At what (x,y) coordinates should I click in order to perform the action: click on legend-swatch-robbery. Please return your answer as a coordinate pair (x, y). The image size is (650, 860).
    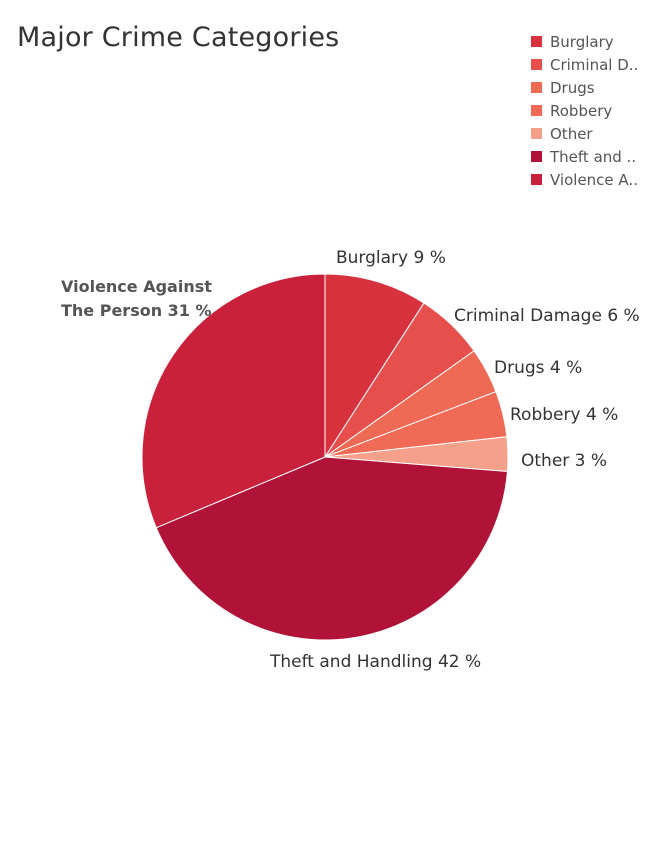
    Looking at the image, I should click on (536, 110).